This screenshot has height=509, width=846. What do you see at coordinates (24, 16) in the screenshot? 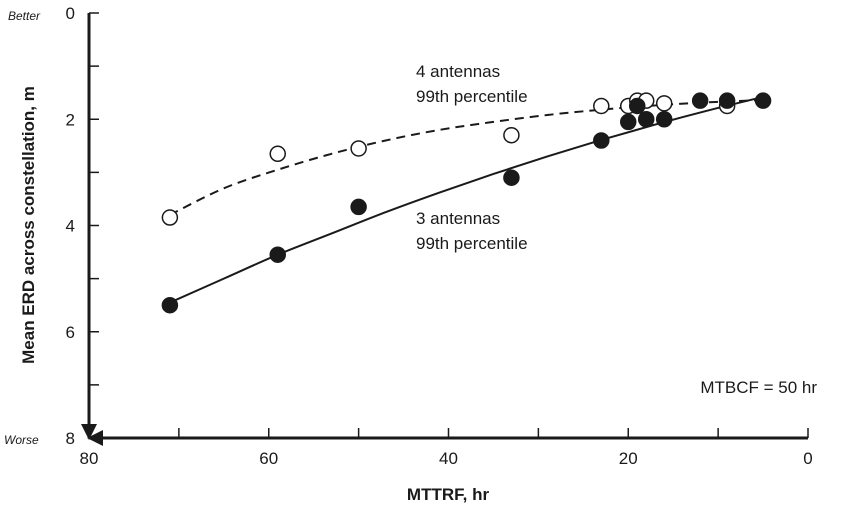
I see `y-axis-better-label: Better` at bounding box center [24, 16].